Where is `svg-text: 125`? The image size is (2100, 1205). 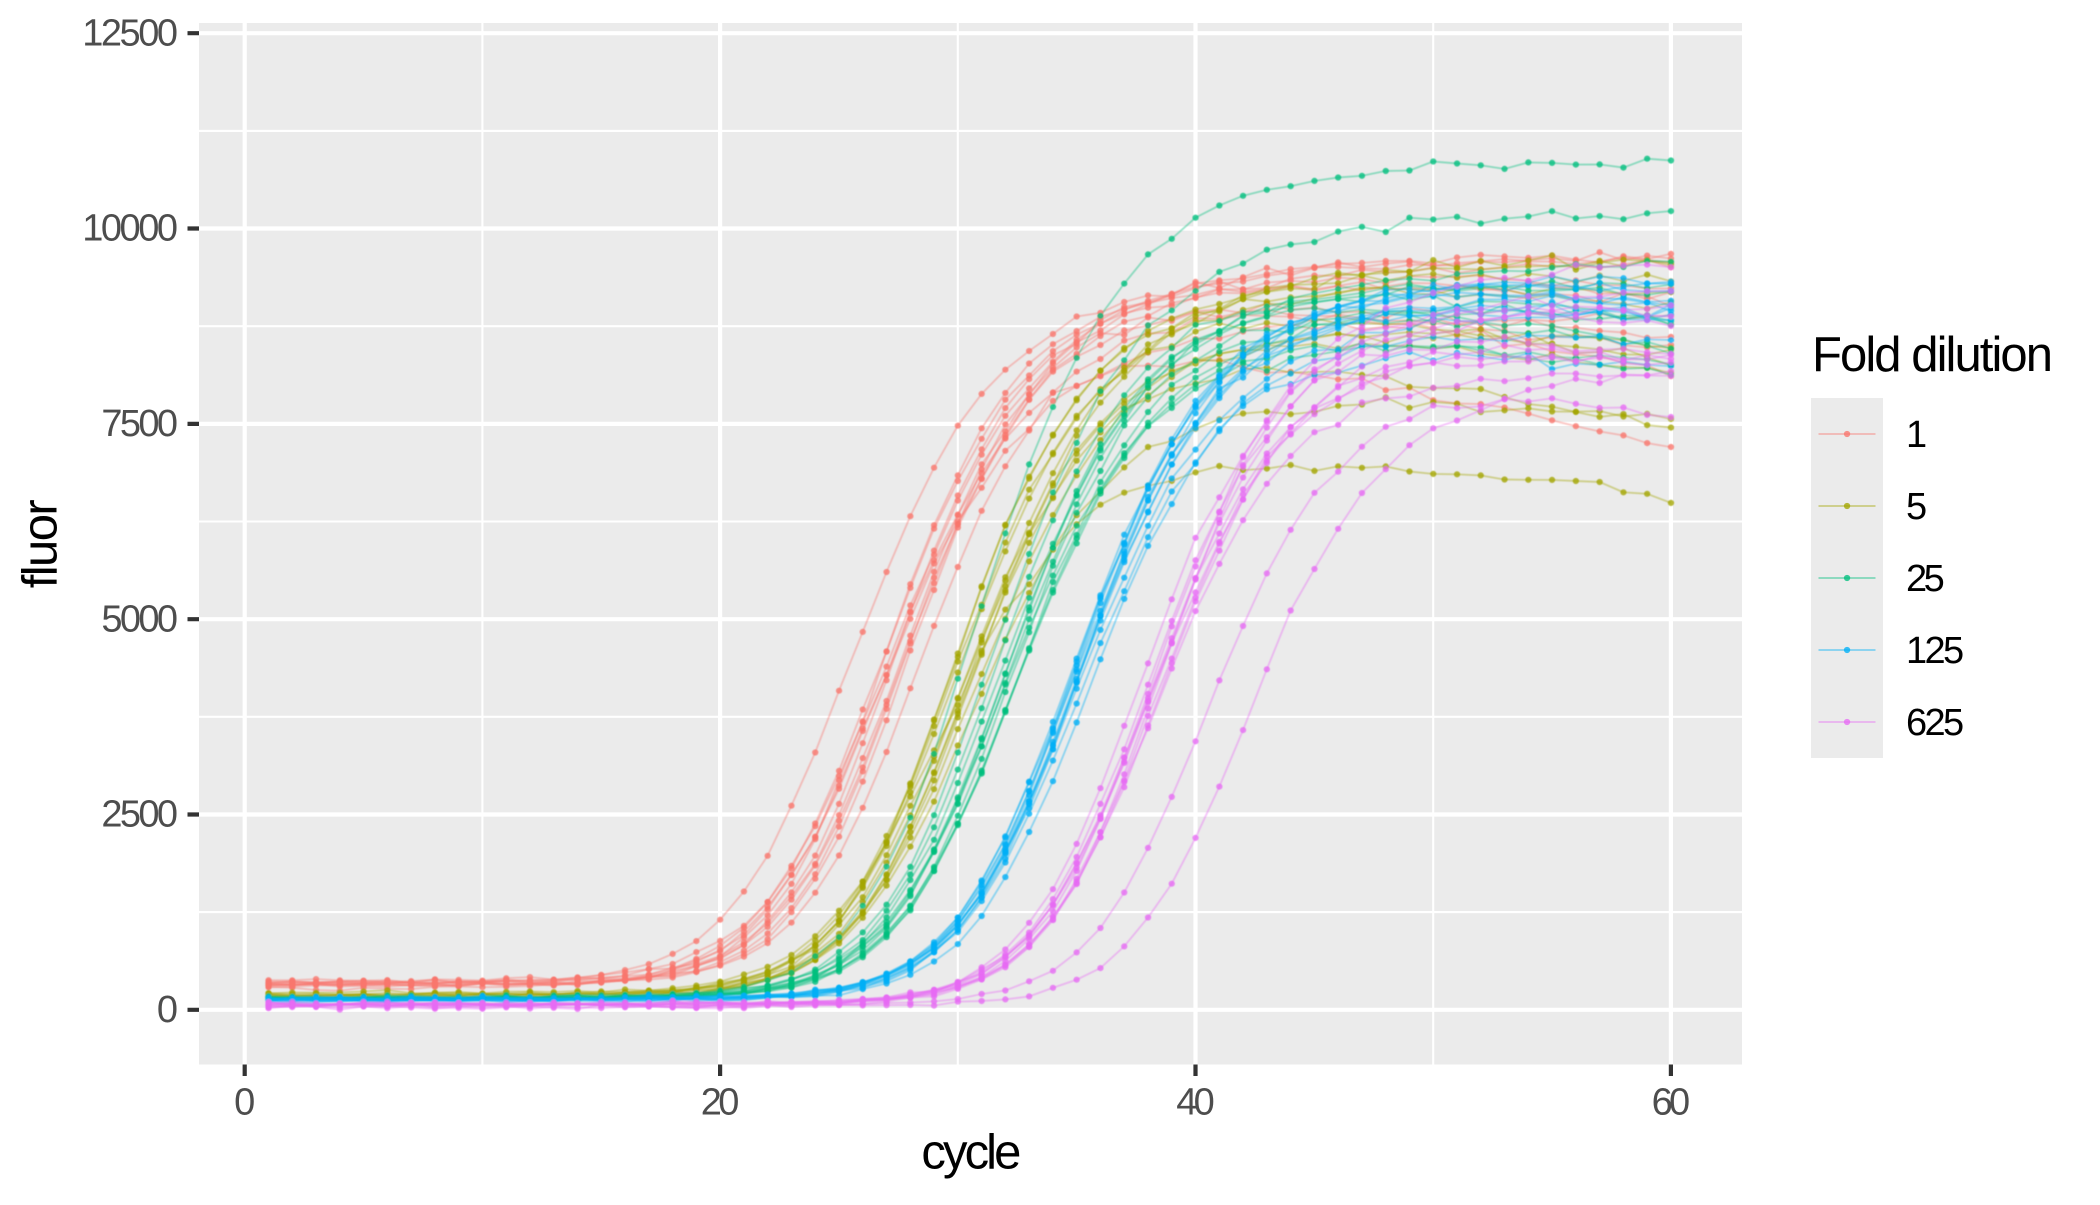
svg-text: 125 is located at coordinates (1935, 651).